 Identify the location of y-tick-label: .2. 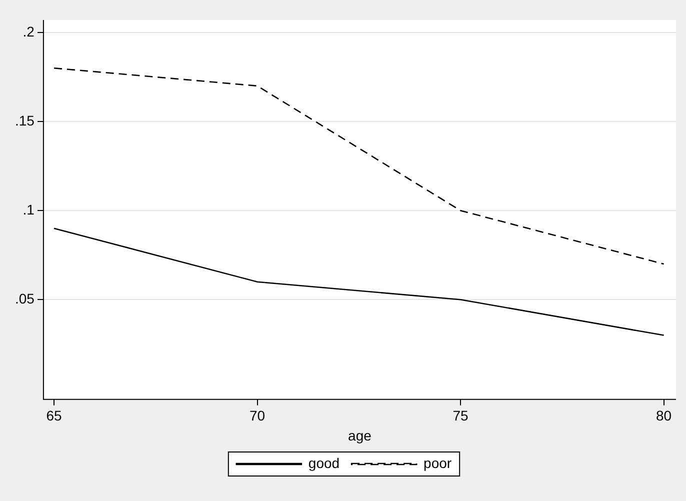
(28, 31).